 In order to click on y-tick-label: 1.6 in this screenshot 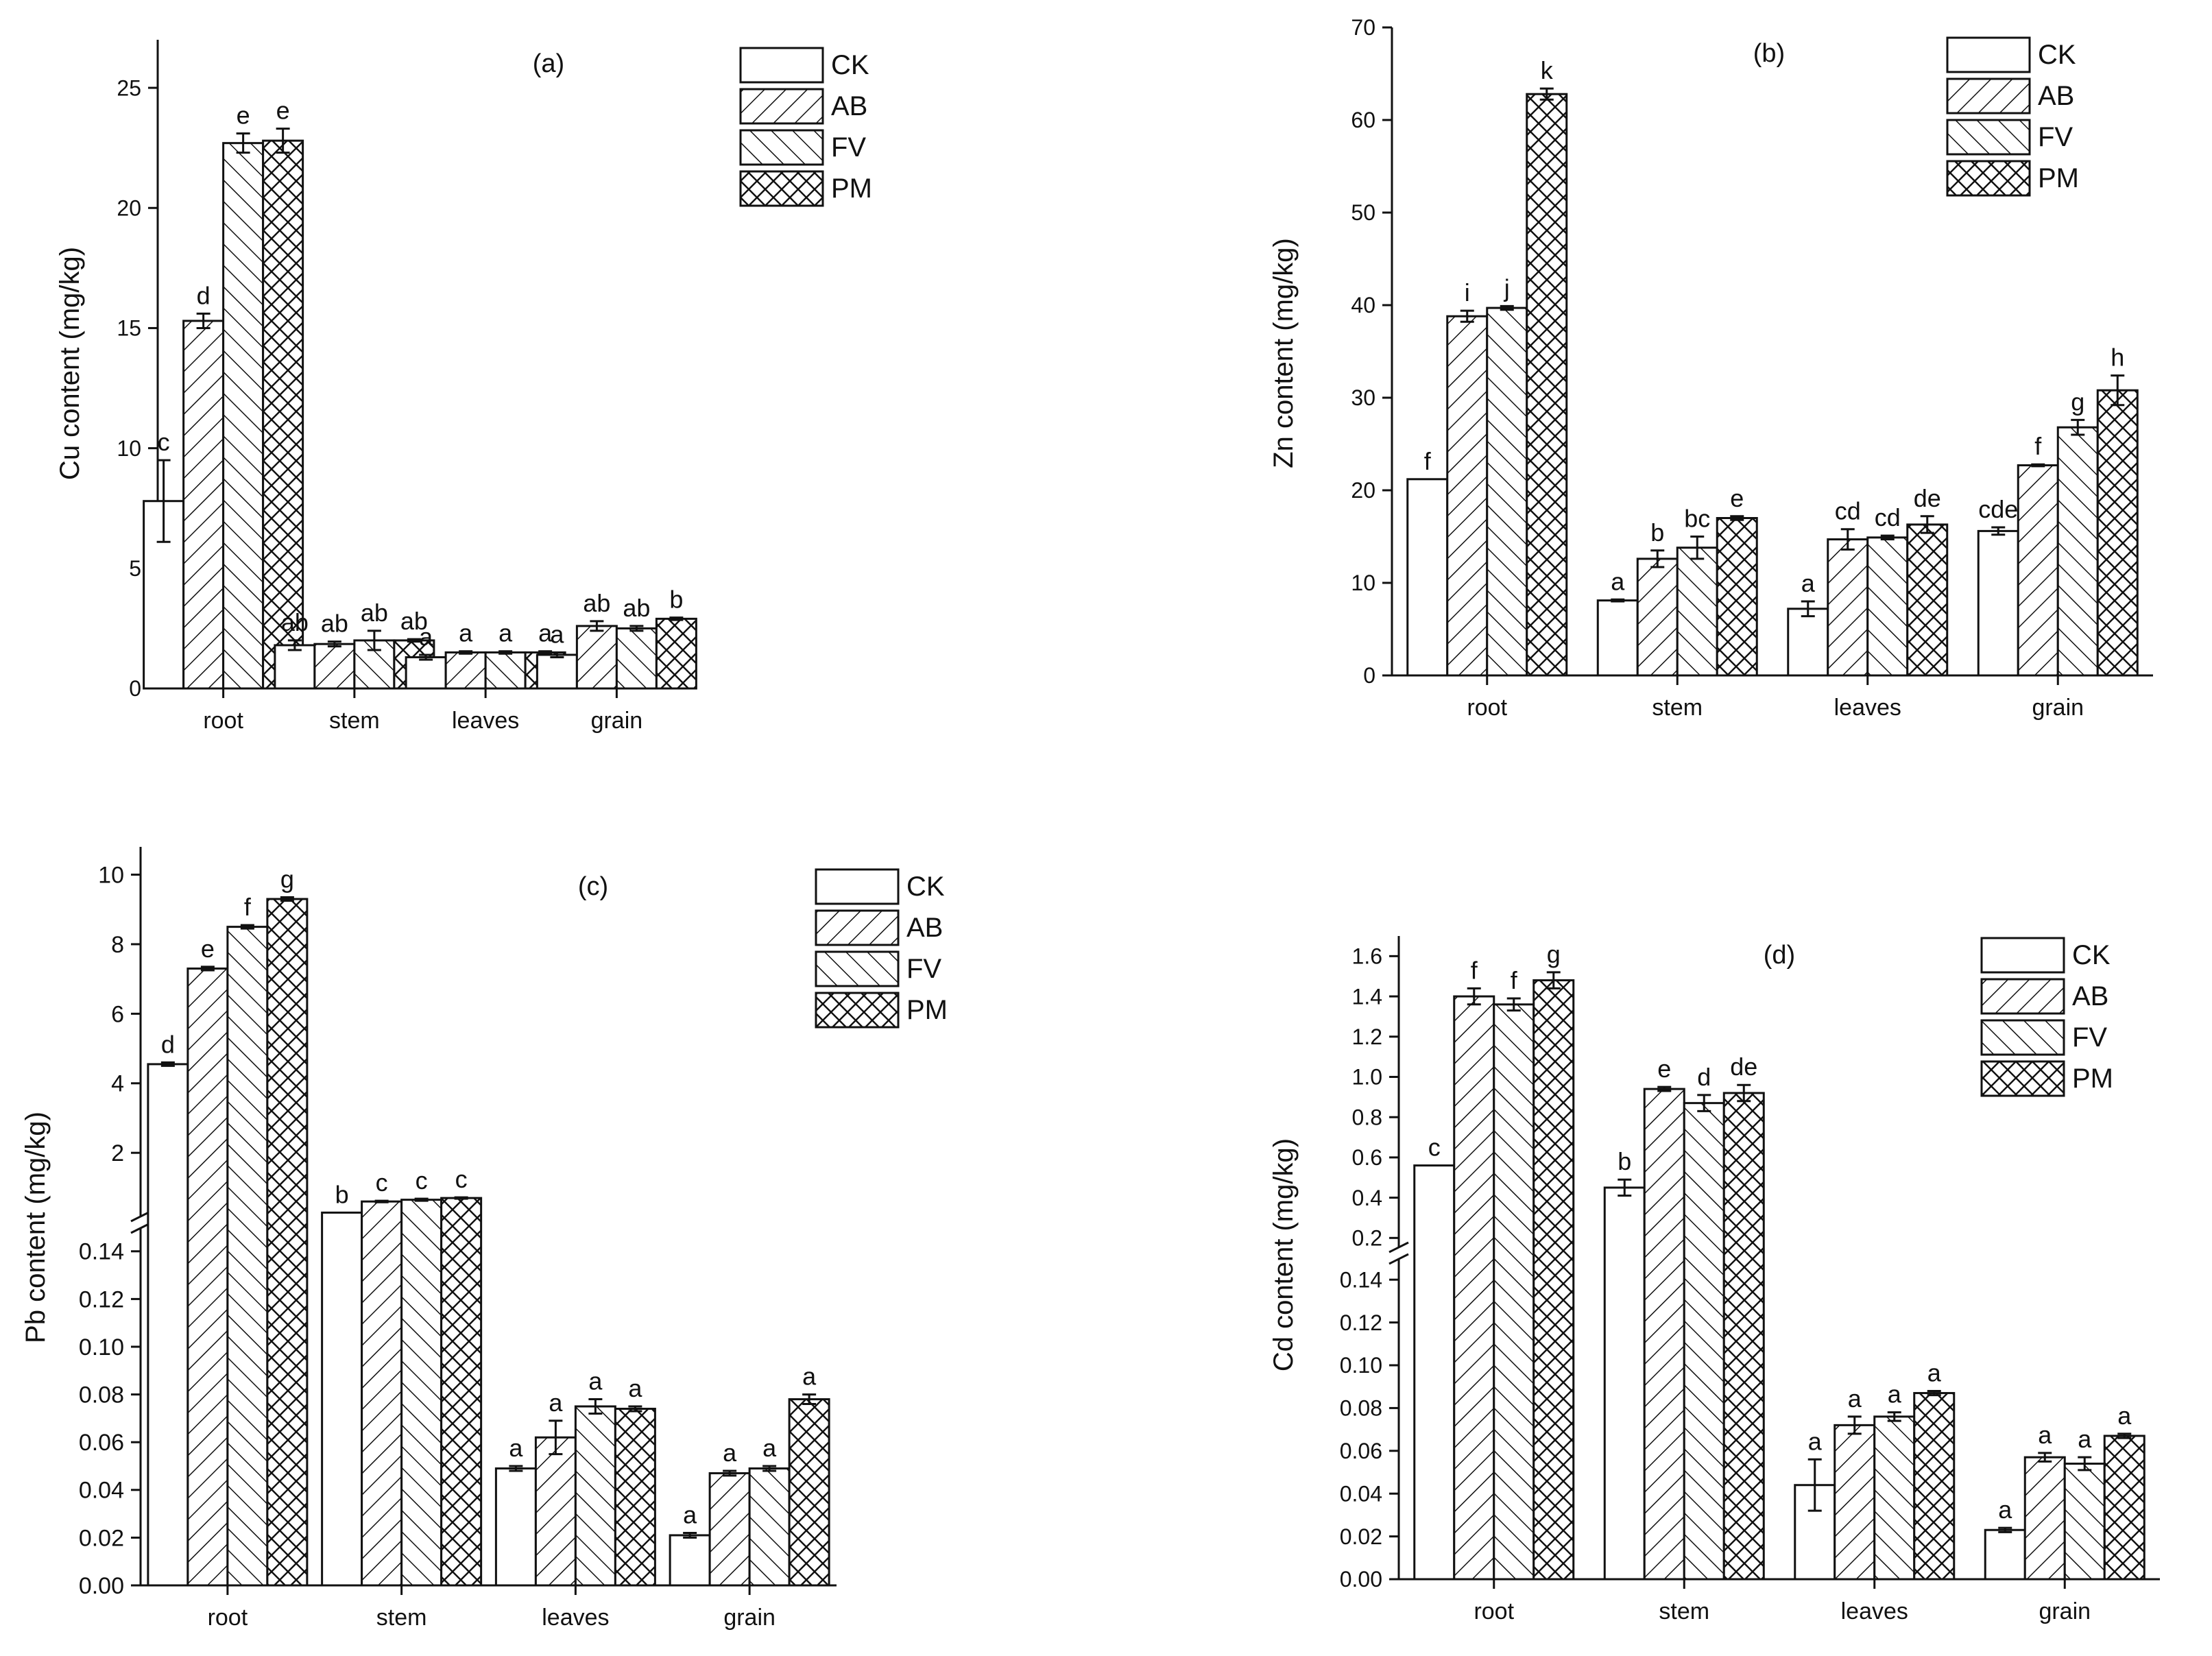, I will do `click(1367, 956)`.